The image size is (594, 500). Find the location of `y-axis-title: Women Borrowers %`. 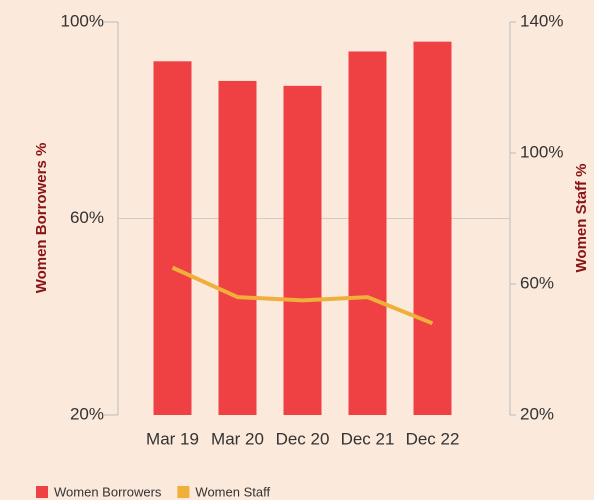

y-axis-title: Women Borrowers % is located at coordinates (41, 218).